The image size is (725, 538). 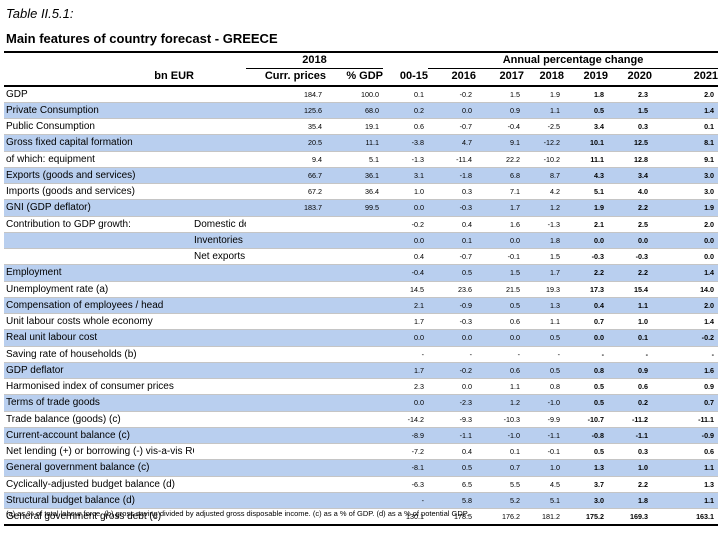 I want to click on row-label, so click(x=99, y=257).